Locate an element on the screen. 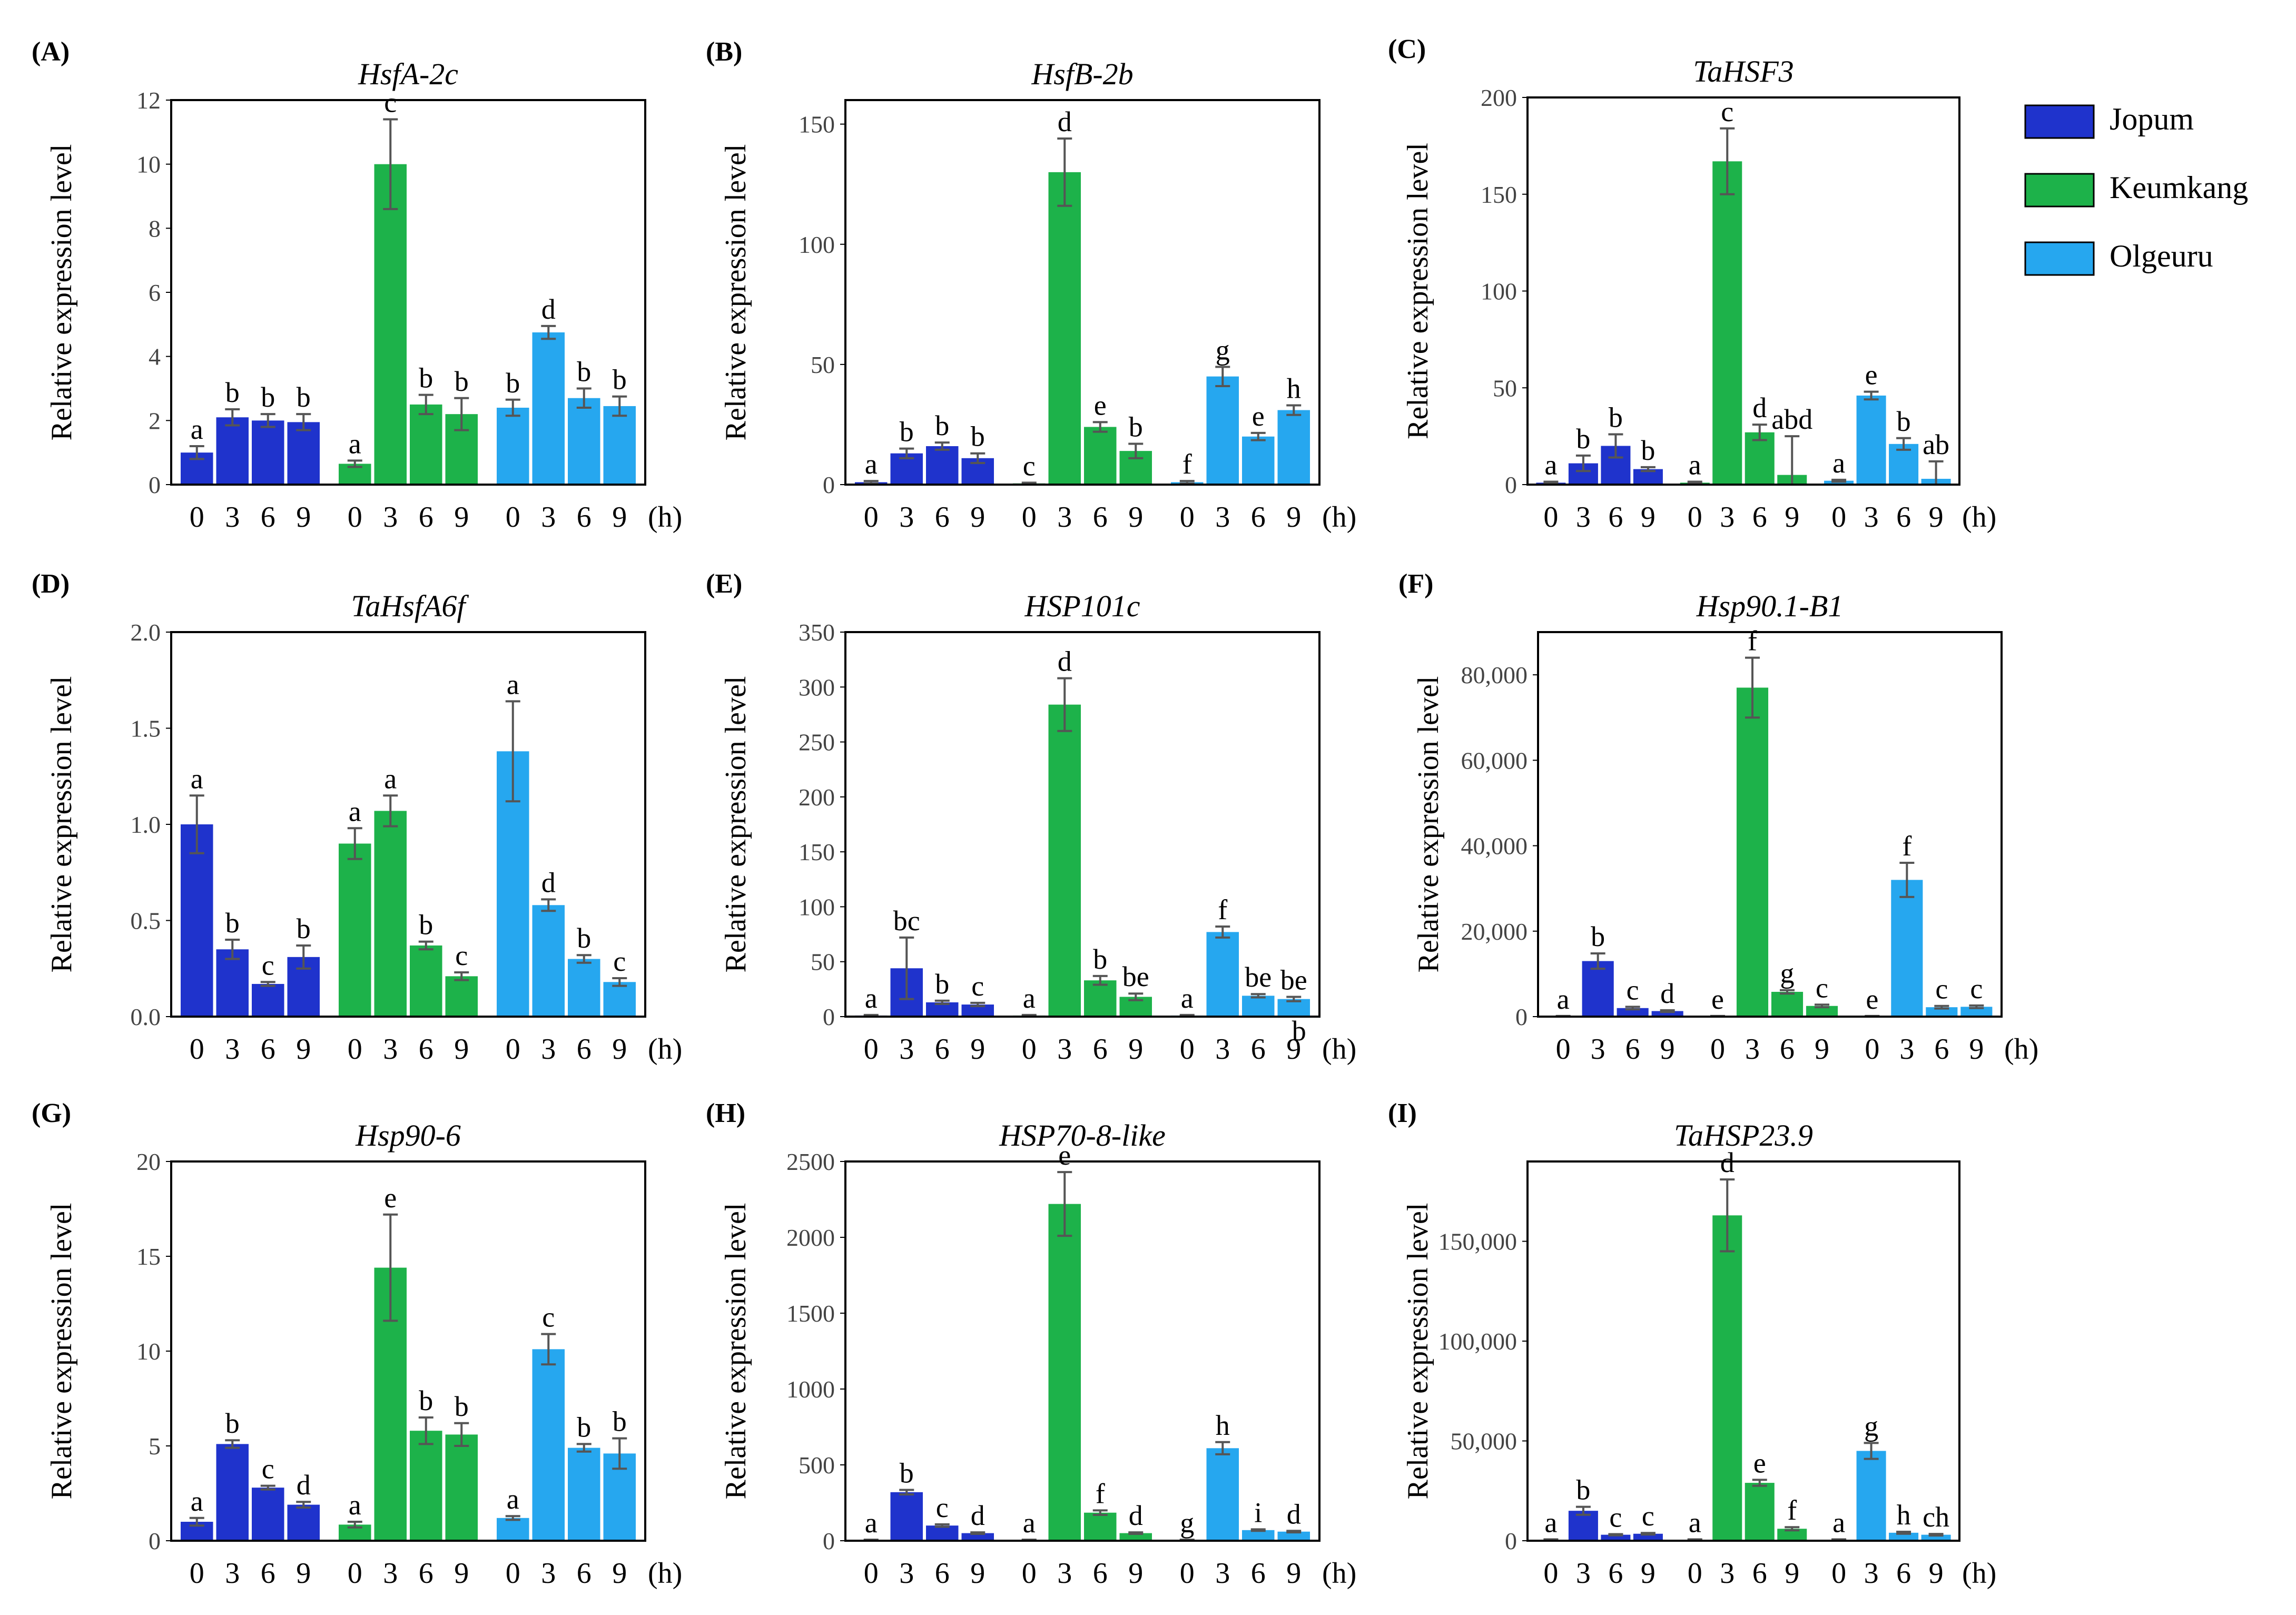  bar-keumkang-6h is located at coordinates (1760, 1512).